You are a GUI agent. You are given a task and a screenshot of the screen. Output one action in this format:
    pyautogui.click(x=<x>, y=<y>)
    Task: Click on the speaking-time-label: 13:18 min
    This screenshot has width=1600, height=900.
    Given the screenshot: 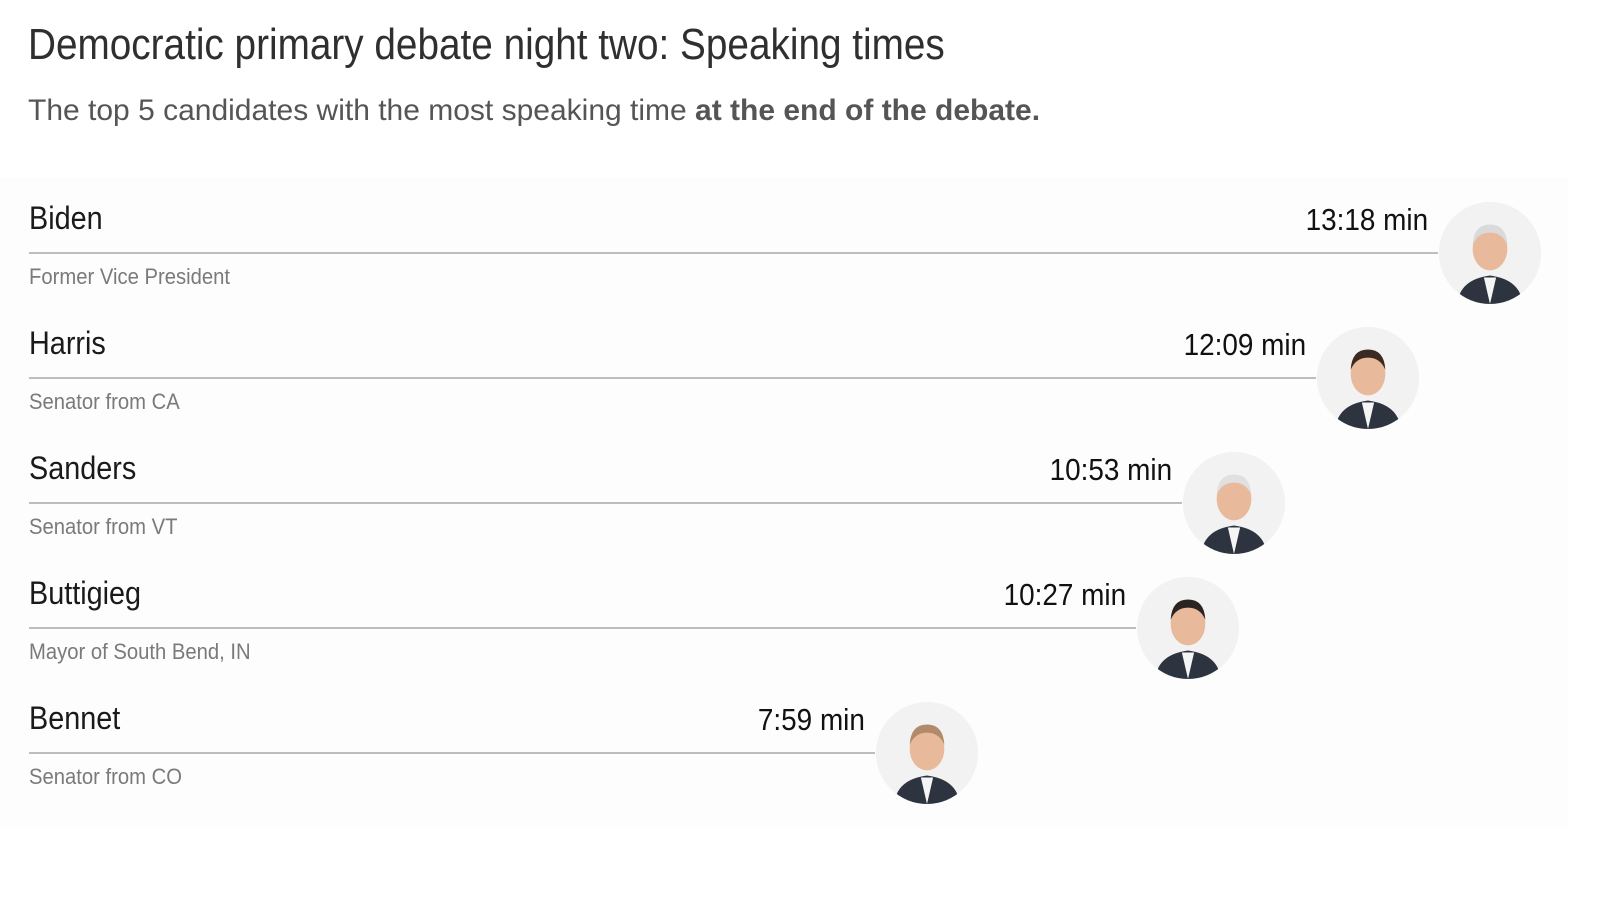 What is the action you would take?
    pyautogui.click(x=1367, y=219)
    